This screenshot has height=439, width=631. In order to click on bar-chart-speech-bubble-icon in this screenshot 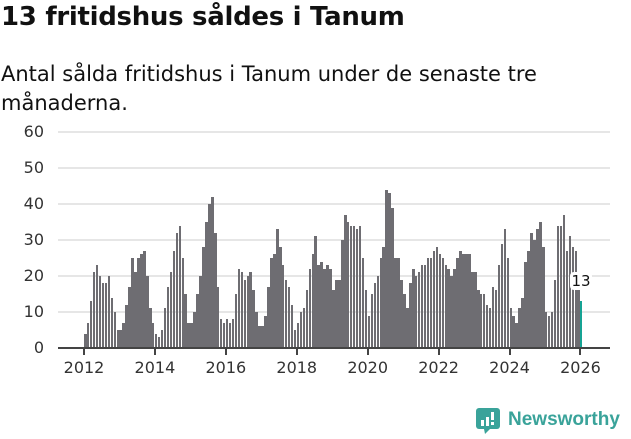, I will do `click(488, 421)`.